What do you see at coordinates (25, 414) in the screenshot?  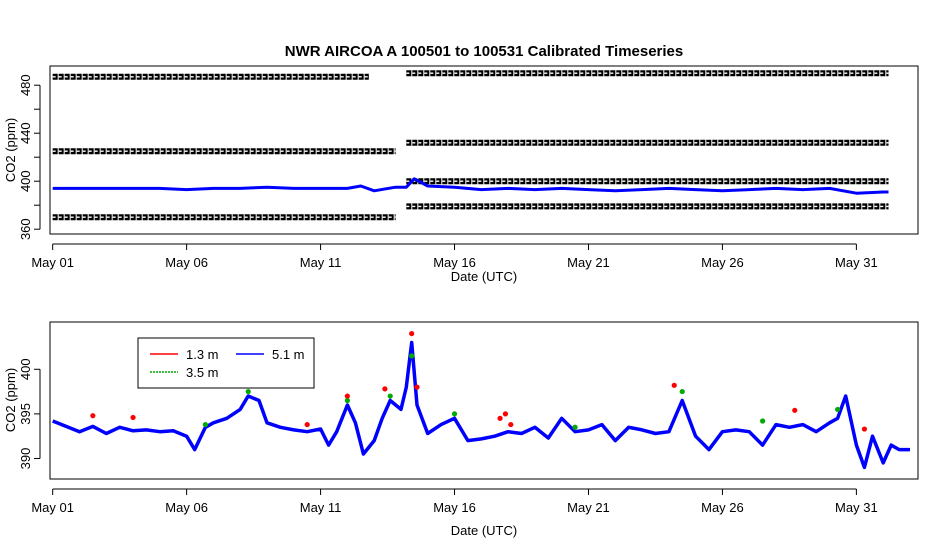 I see `y-tick-label: 395` at bounding box center [25, 414].